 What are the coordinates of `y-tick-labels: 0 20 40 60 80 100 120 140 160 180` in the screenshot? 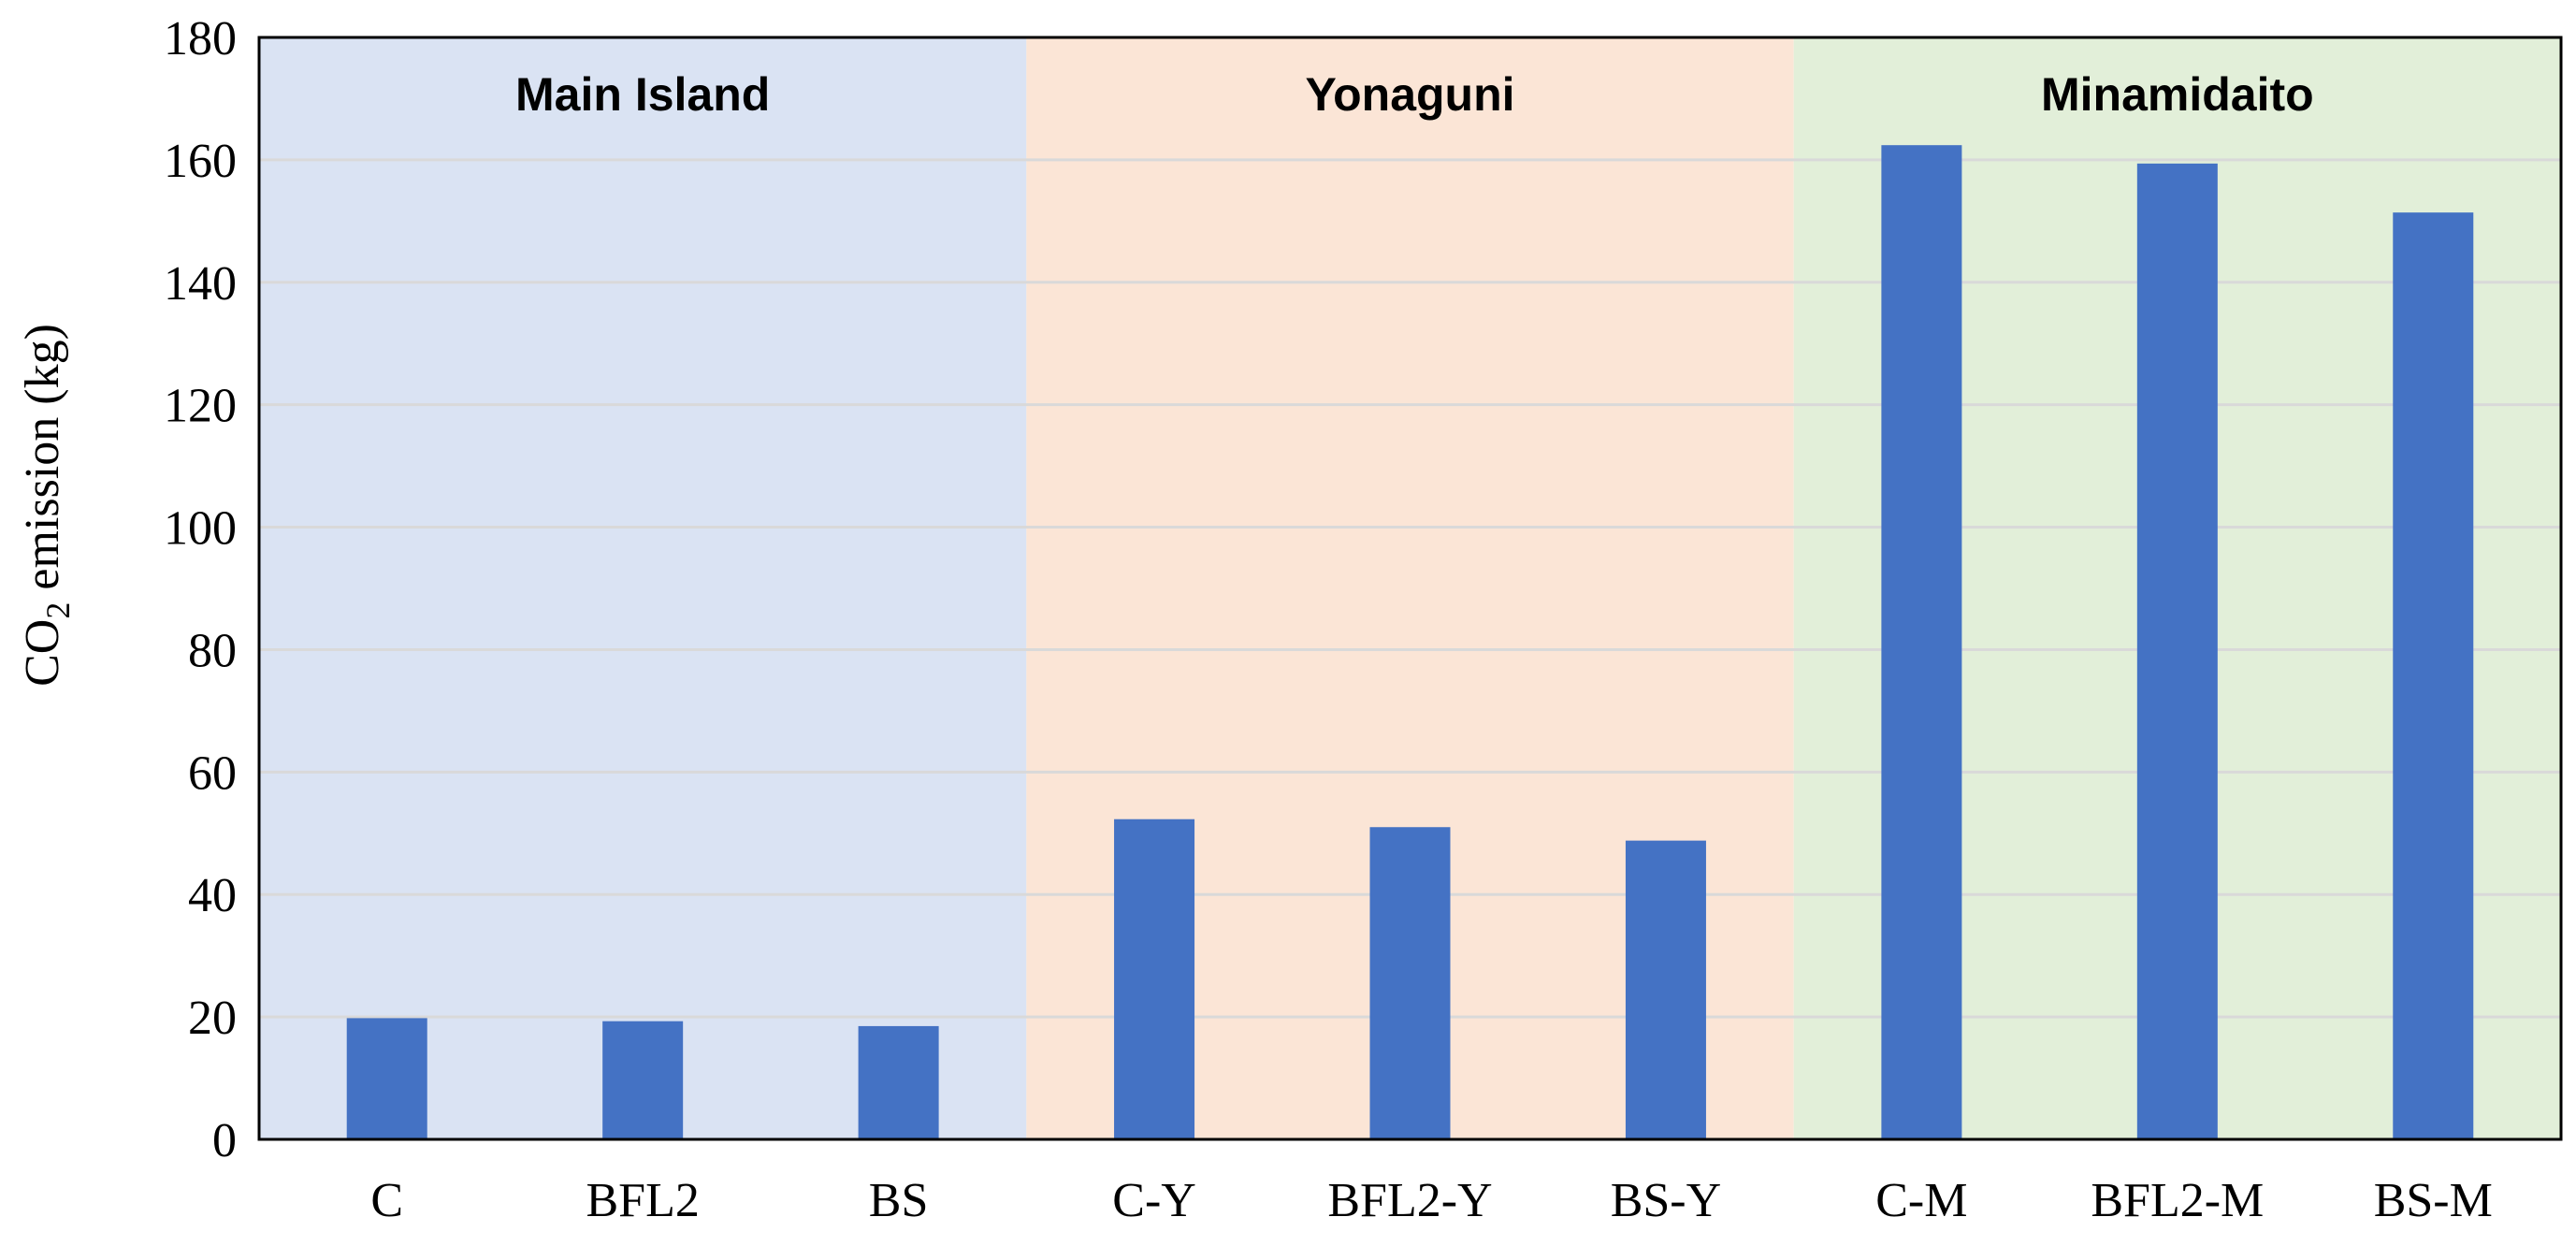 It's located at (200, 589).